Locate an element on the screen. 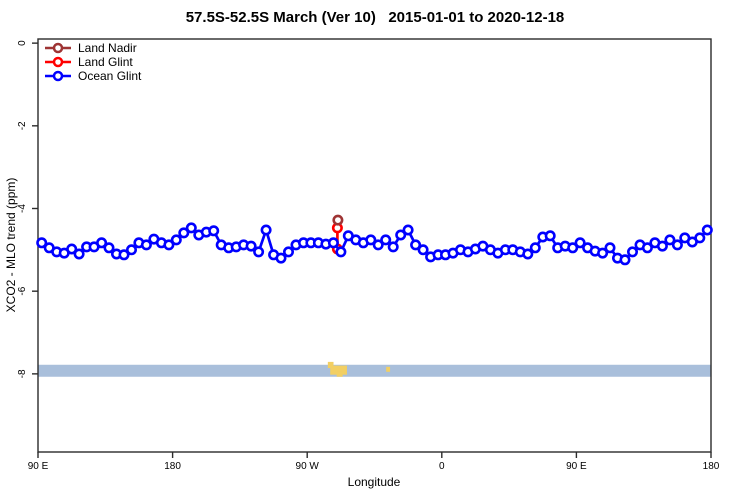 Image resolution: width=750 pixels, height=500 pixels. ocean-band is located at coordinates (374, 370).